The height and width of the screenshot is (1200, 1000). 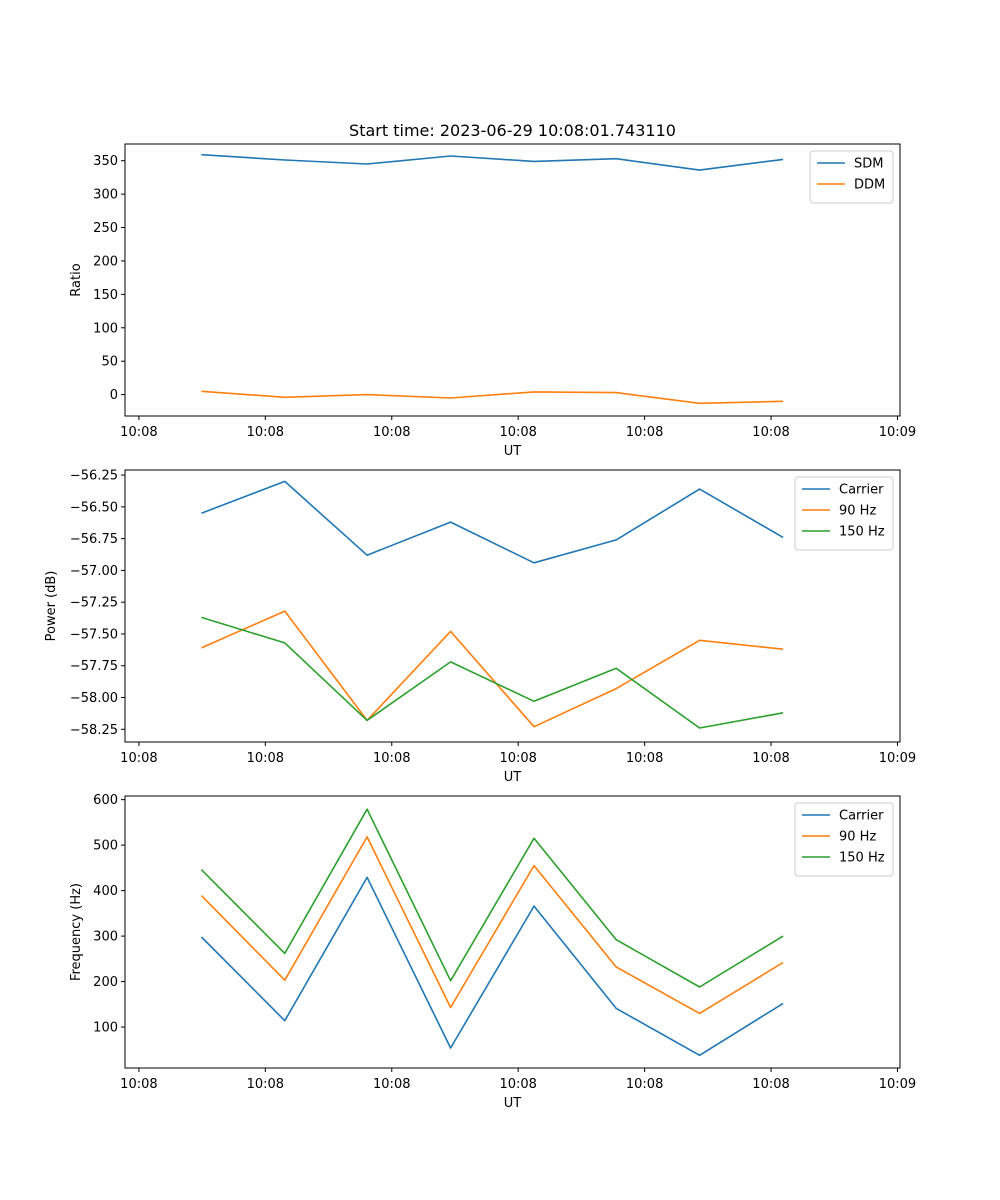 I want to click on legend-label-frequency-150-hz: 150 Hz, so click(x=862, y=858).